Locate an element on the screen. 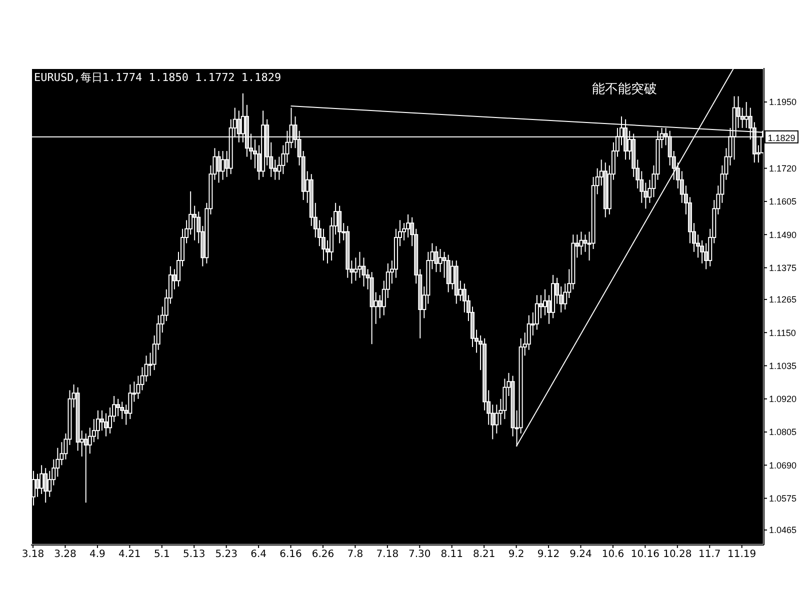  x-tick-label: 5.23 is located at coordinates (226, 554).